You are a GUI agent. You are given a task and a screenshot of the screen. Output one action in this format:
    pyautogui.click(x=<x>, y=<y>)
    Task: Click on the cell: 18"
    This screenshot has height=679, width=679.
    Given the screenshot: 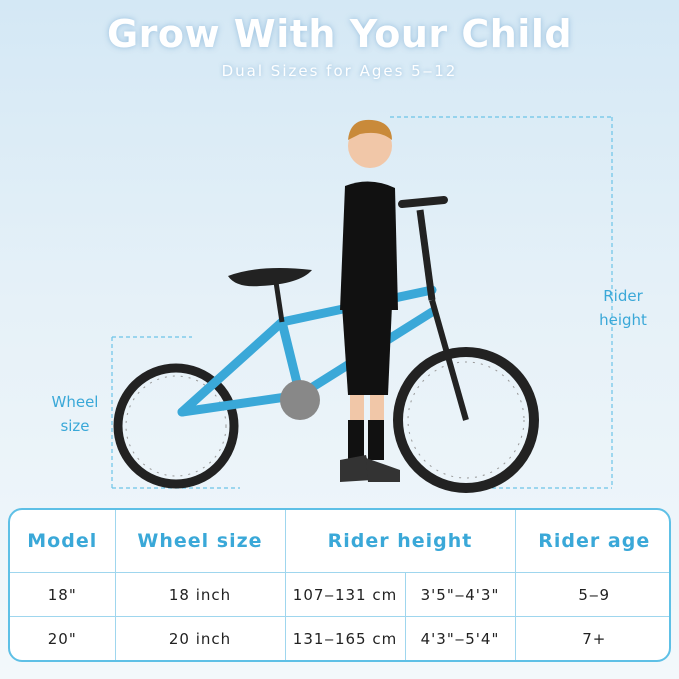 What is the action you would take?
    pyautogui.click(x=63, y=594)
    